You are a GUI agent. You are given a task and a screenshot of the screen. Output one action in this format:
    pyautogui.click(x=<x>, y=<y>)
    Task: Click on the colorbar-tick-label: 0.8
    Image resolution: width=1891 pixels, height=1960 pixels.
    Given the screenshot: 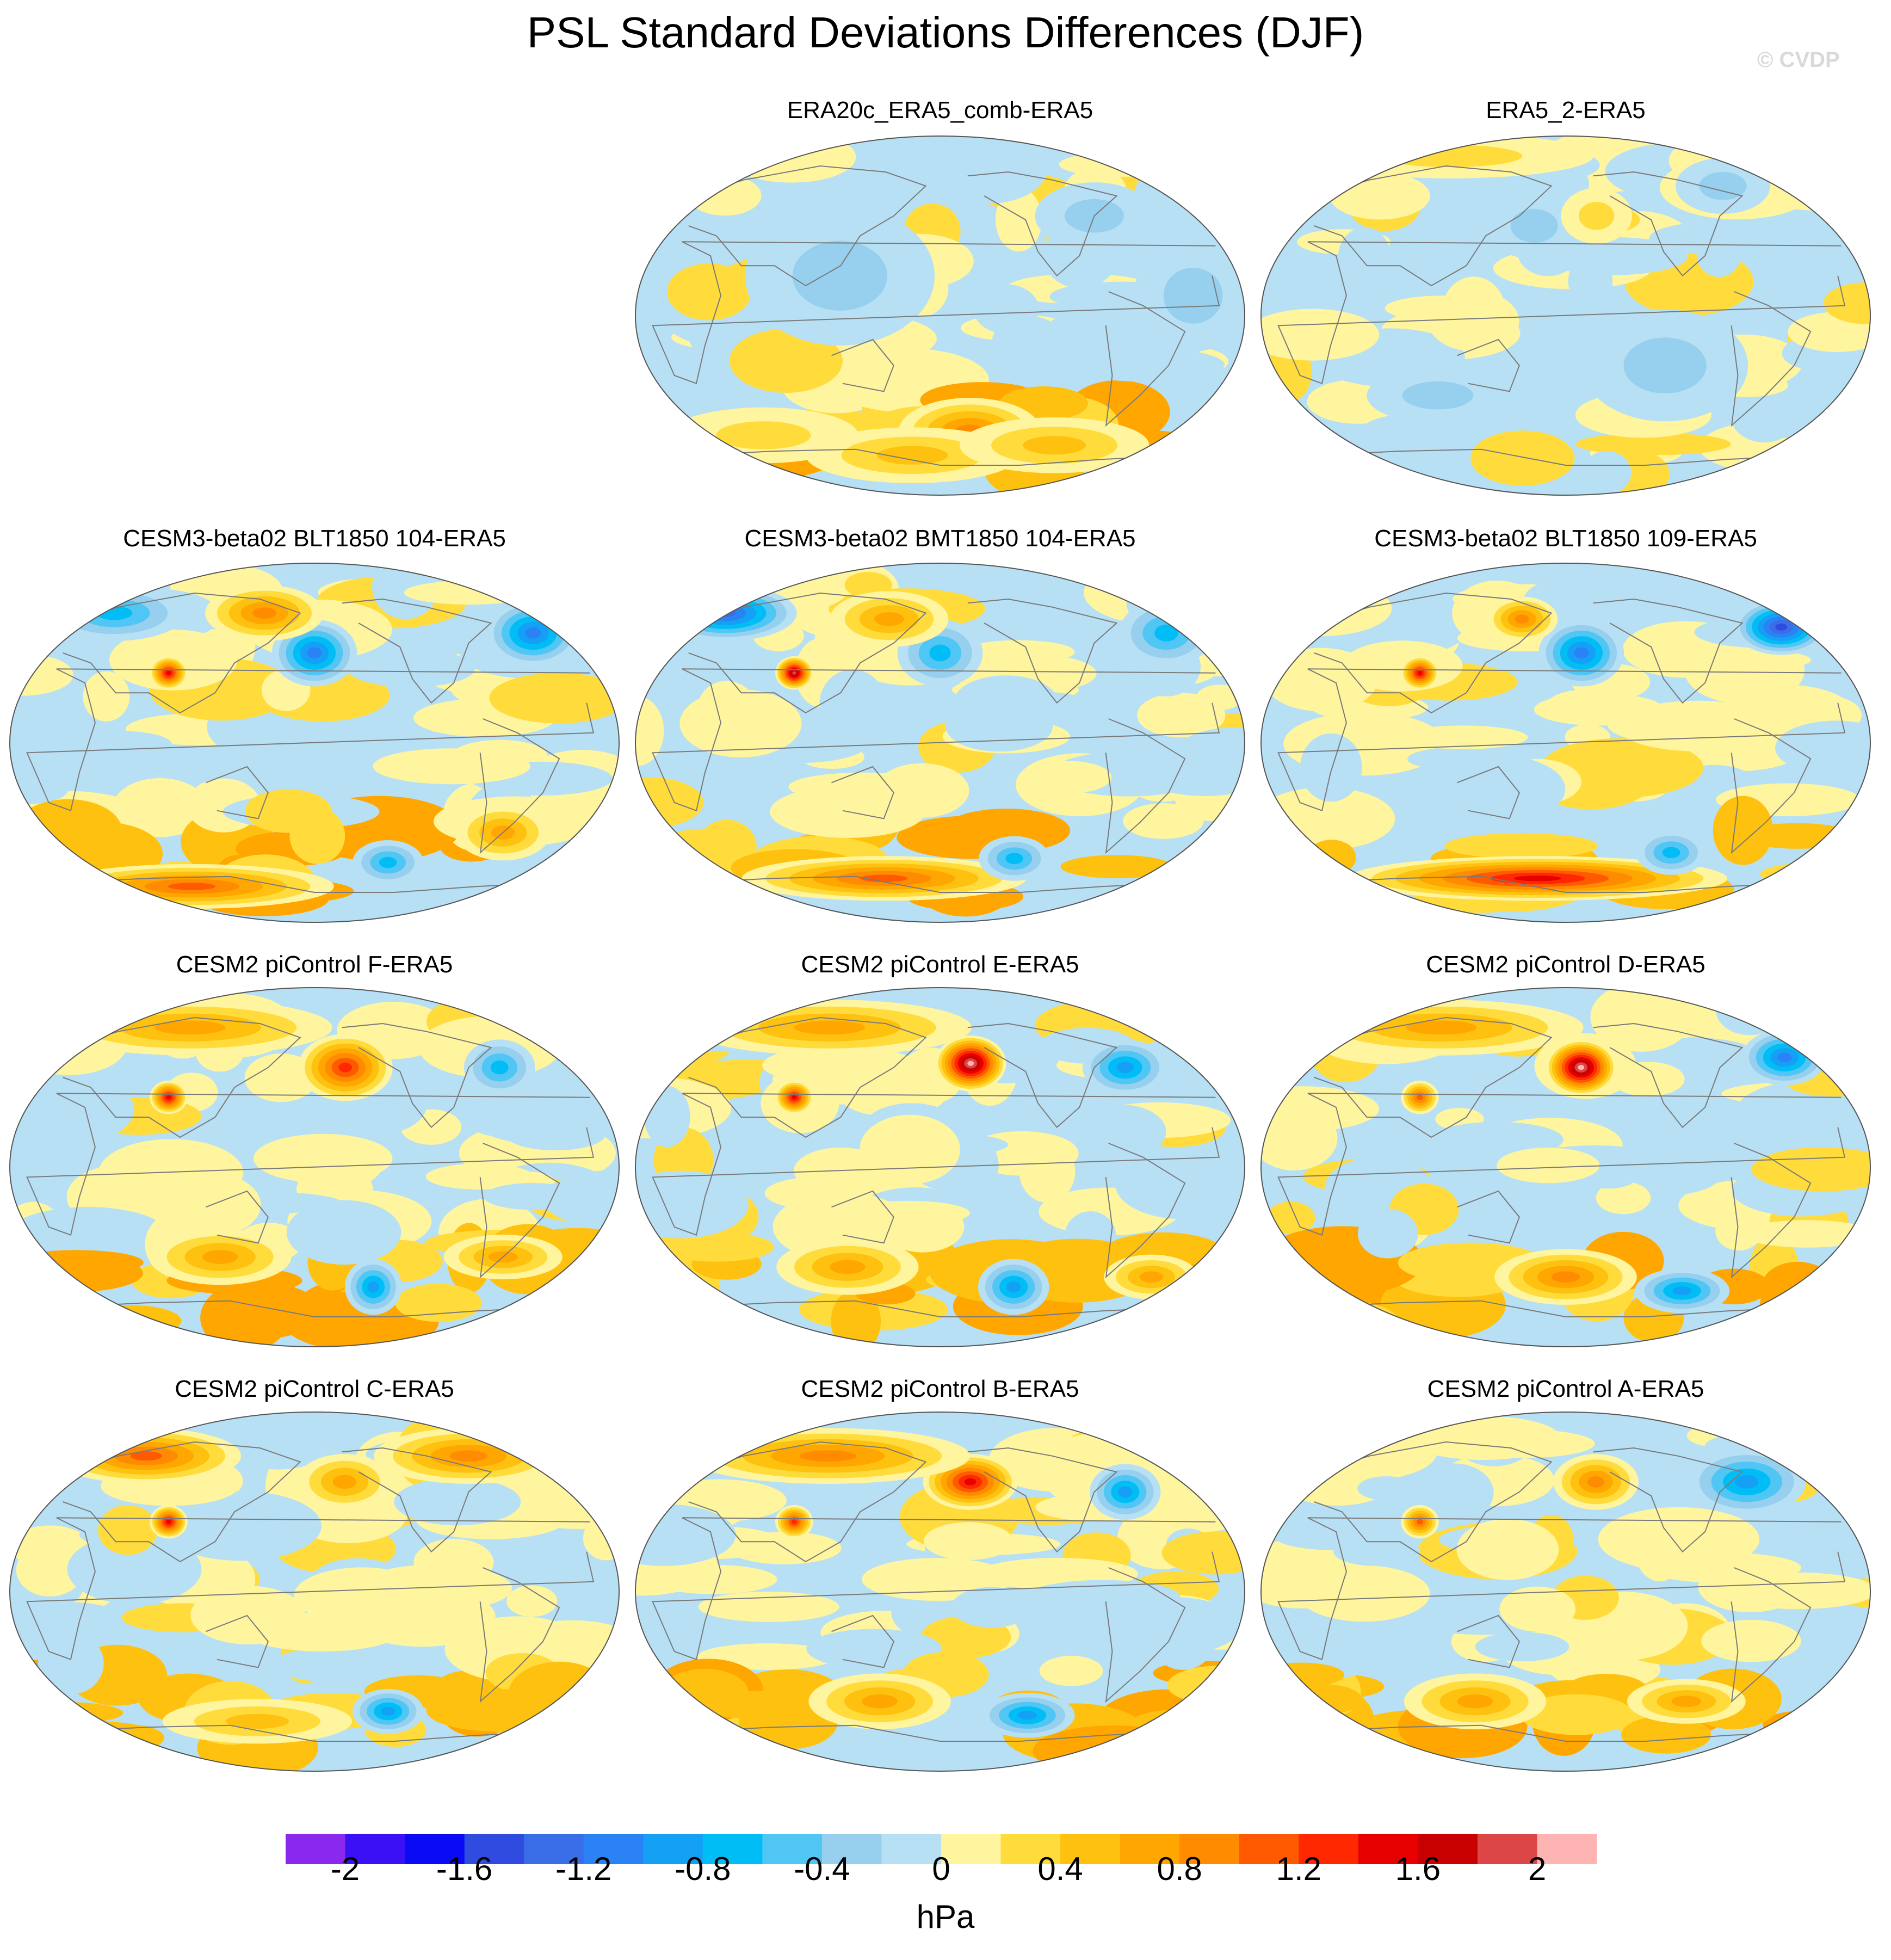 What is the action you would take?
    pyautogui.click(x=1179, y=1869)
    